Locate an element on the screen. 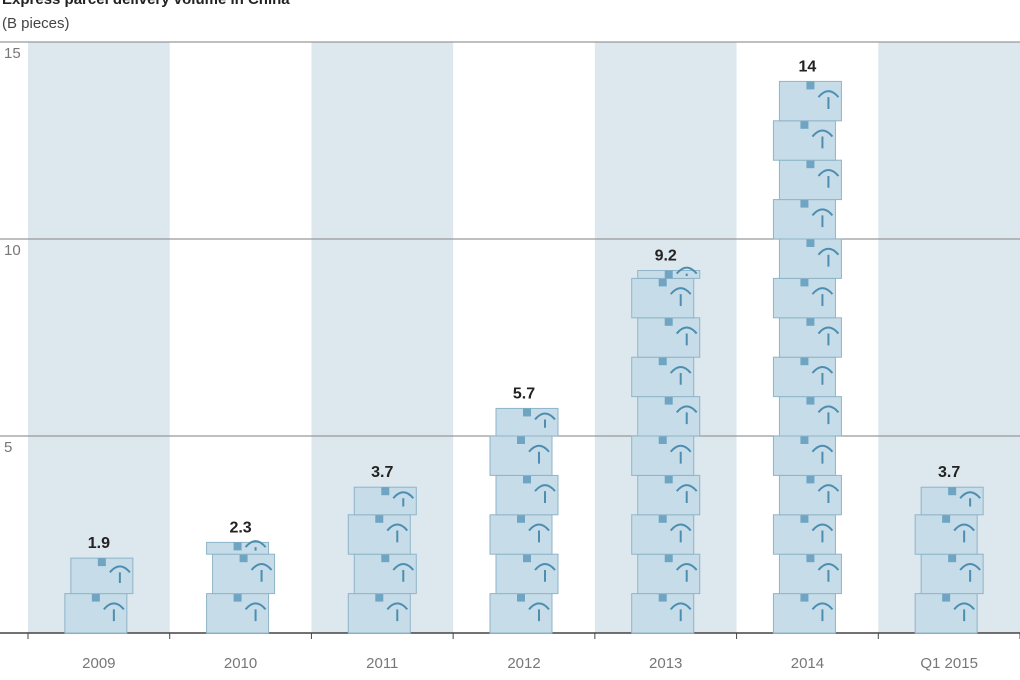 The width and height of the screenshot is (1020, 680). x-tick-label: Q1 2015 is located at coordinates (949, 663).